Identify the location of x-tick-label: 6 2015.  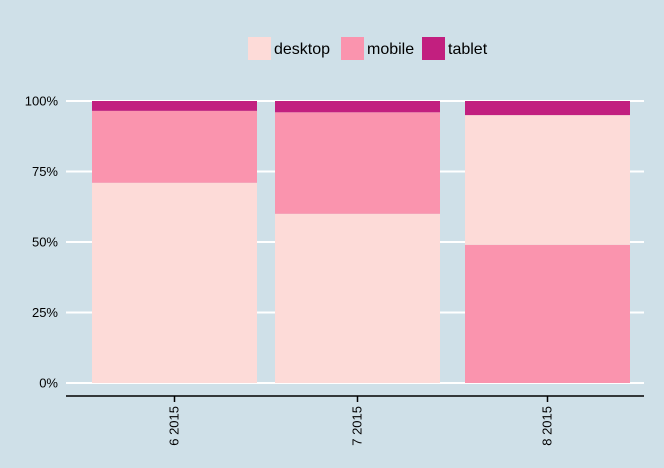
(174, 426).